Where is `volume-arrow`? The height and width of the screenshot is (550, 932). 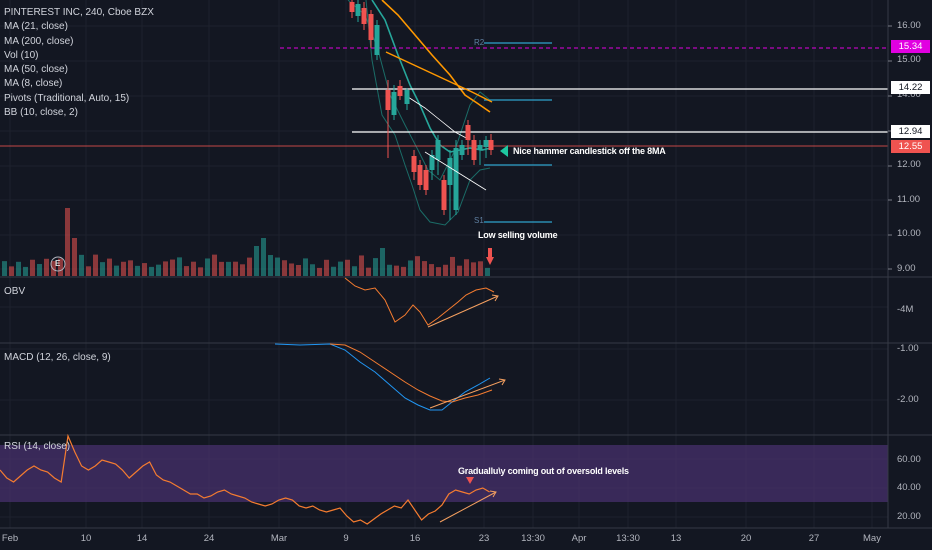
volume-arrow is located at coordinates (490, 261).